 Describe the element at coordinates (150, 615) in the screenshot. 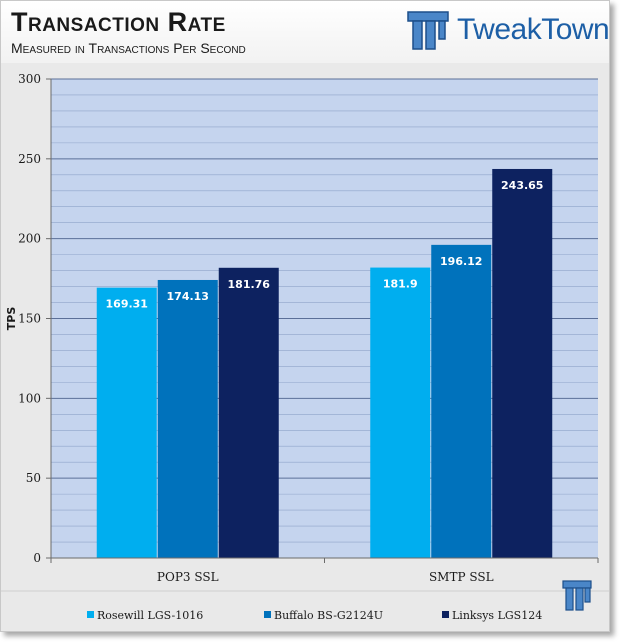

I see `legend-label: Rosewill LGS-1016` at that location.